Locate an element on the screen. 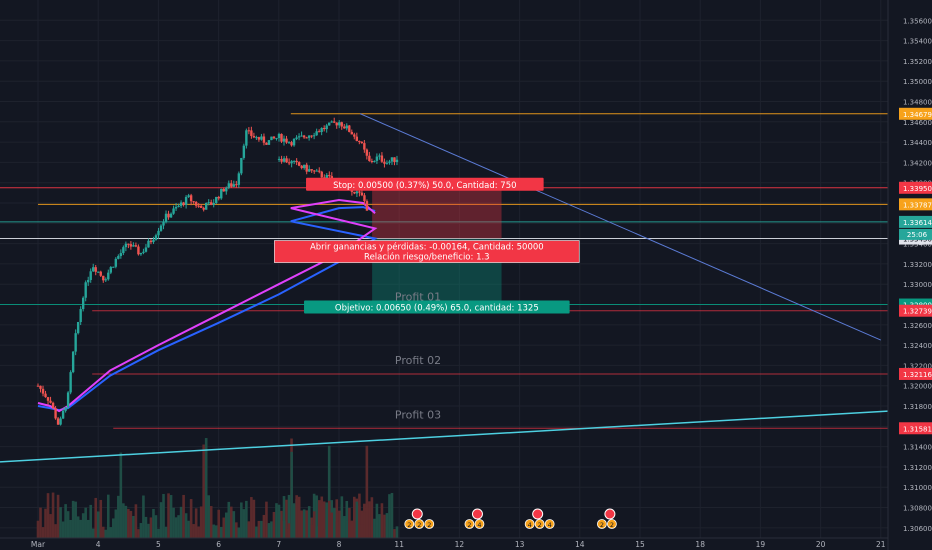 The width and height of the screenshot is (932, 550). price-level-badge-label: 1.33787 is located at coordinates (917, 205).